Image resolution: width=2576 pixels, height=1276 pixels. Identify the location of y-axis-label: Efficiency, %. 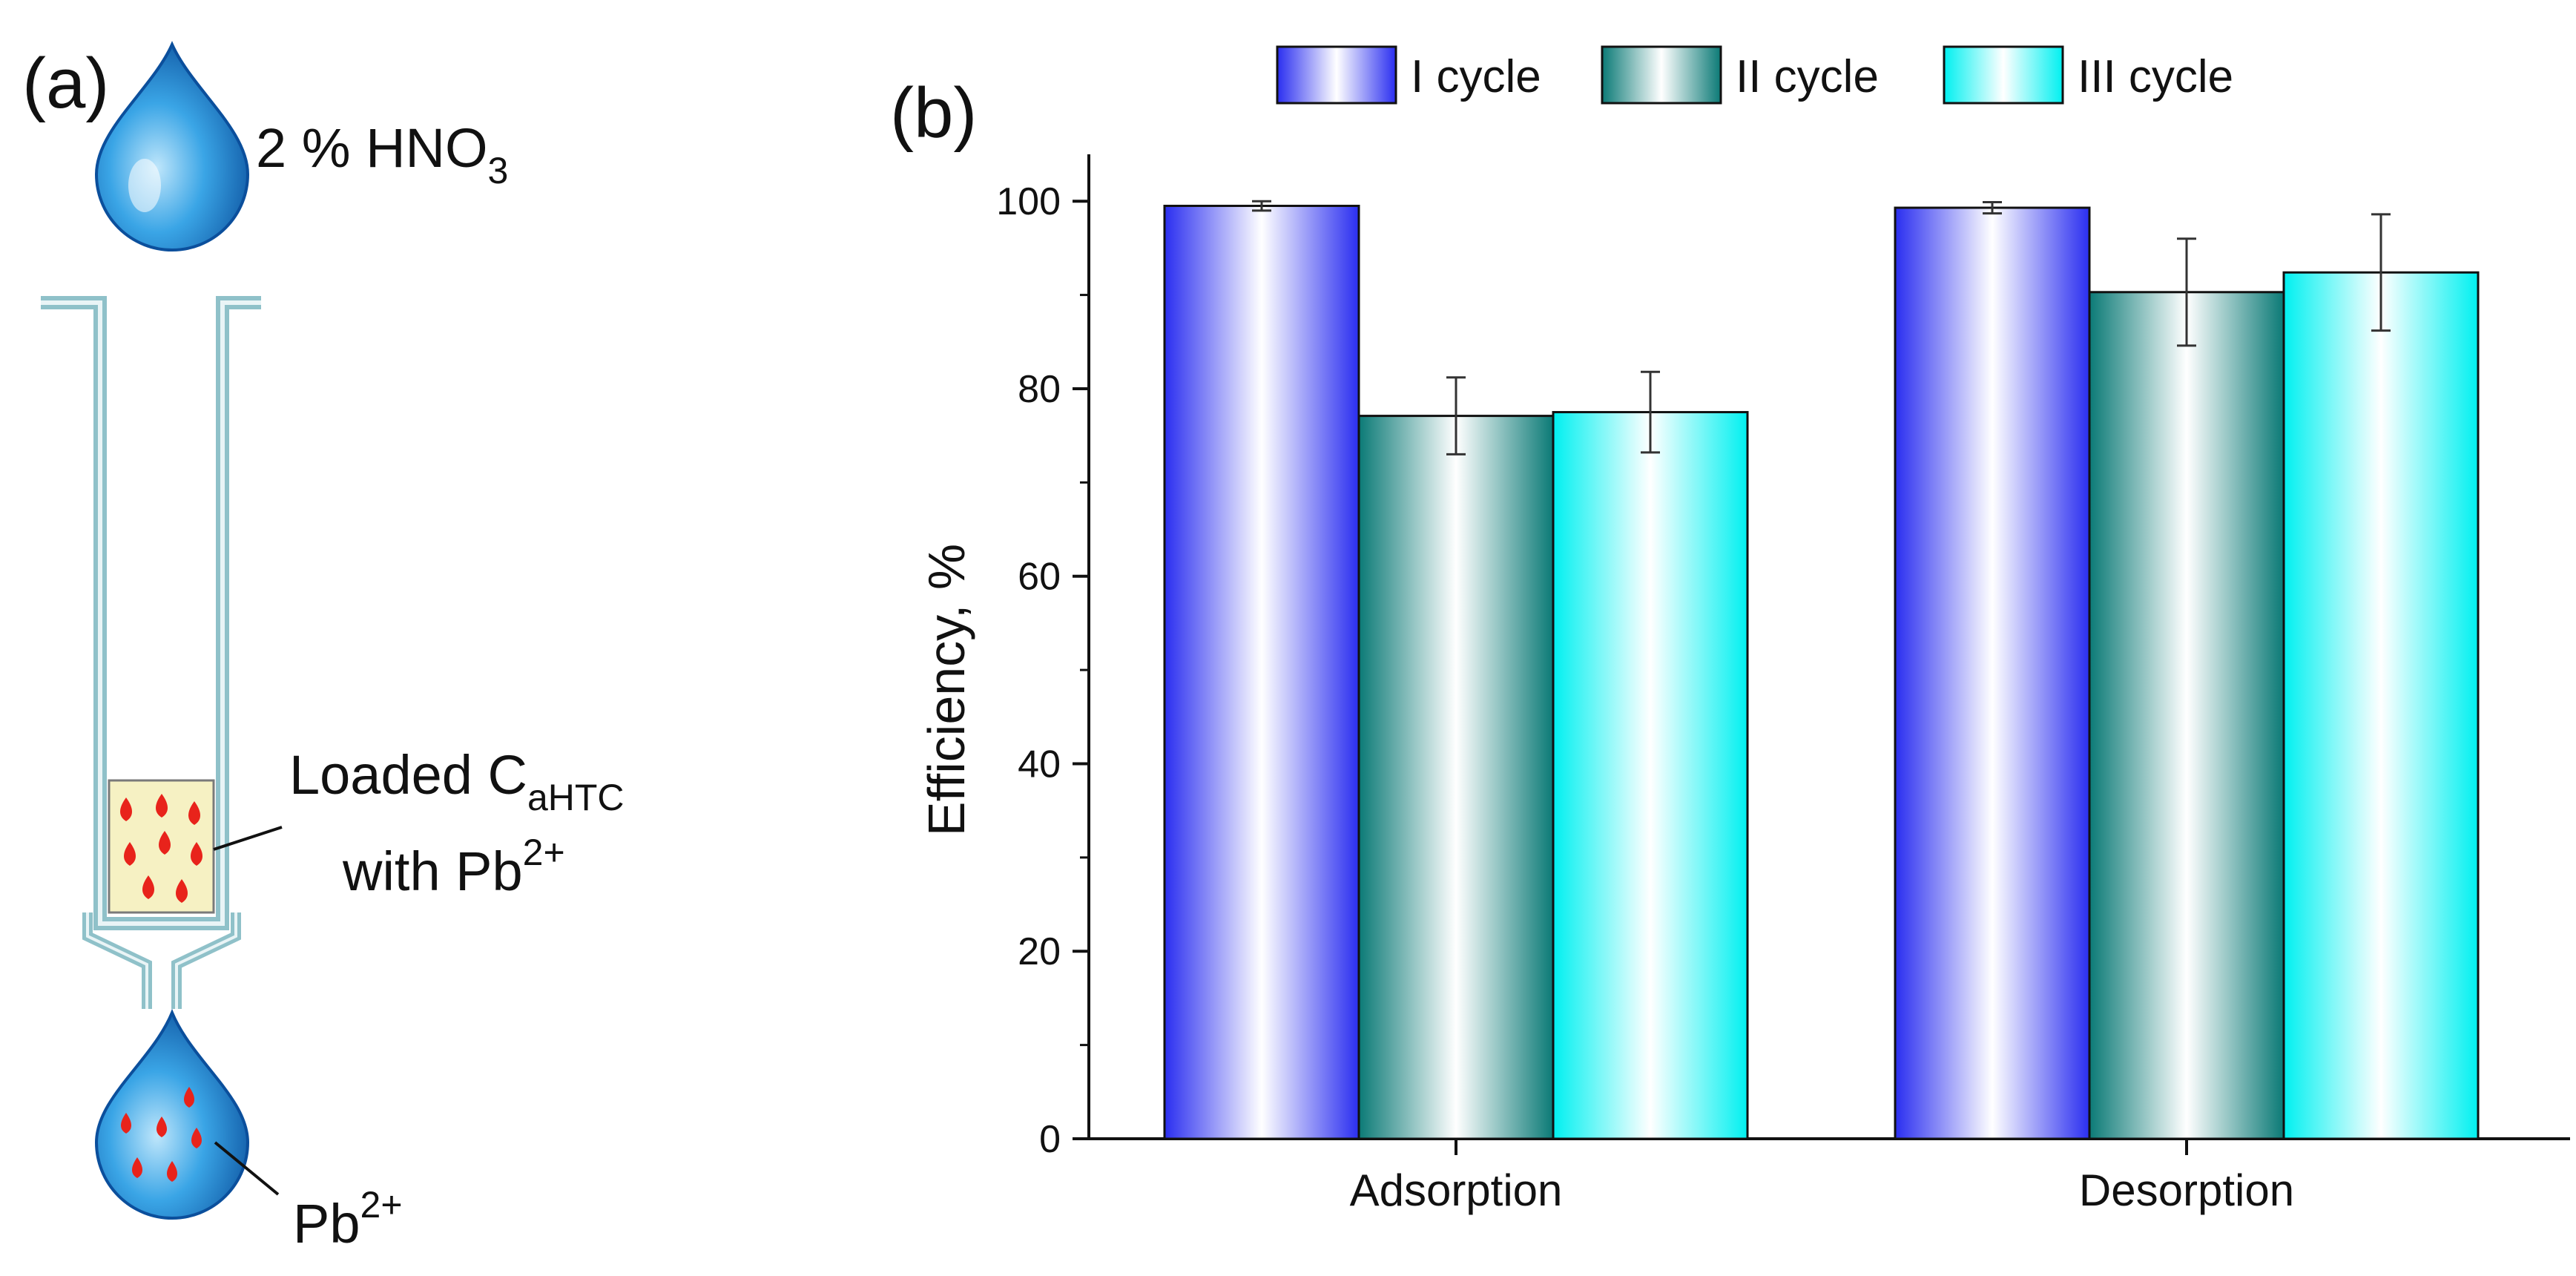
(947, 690).